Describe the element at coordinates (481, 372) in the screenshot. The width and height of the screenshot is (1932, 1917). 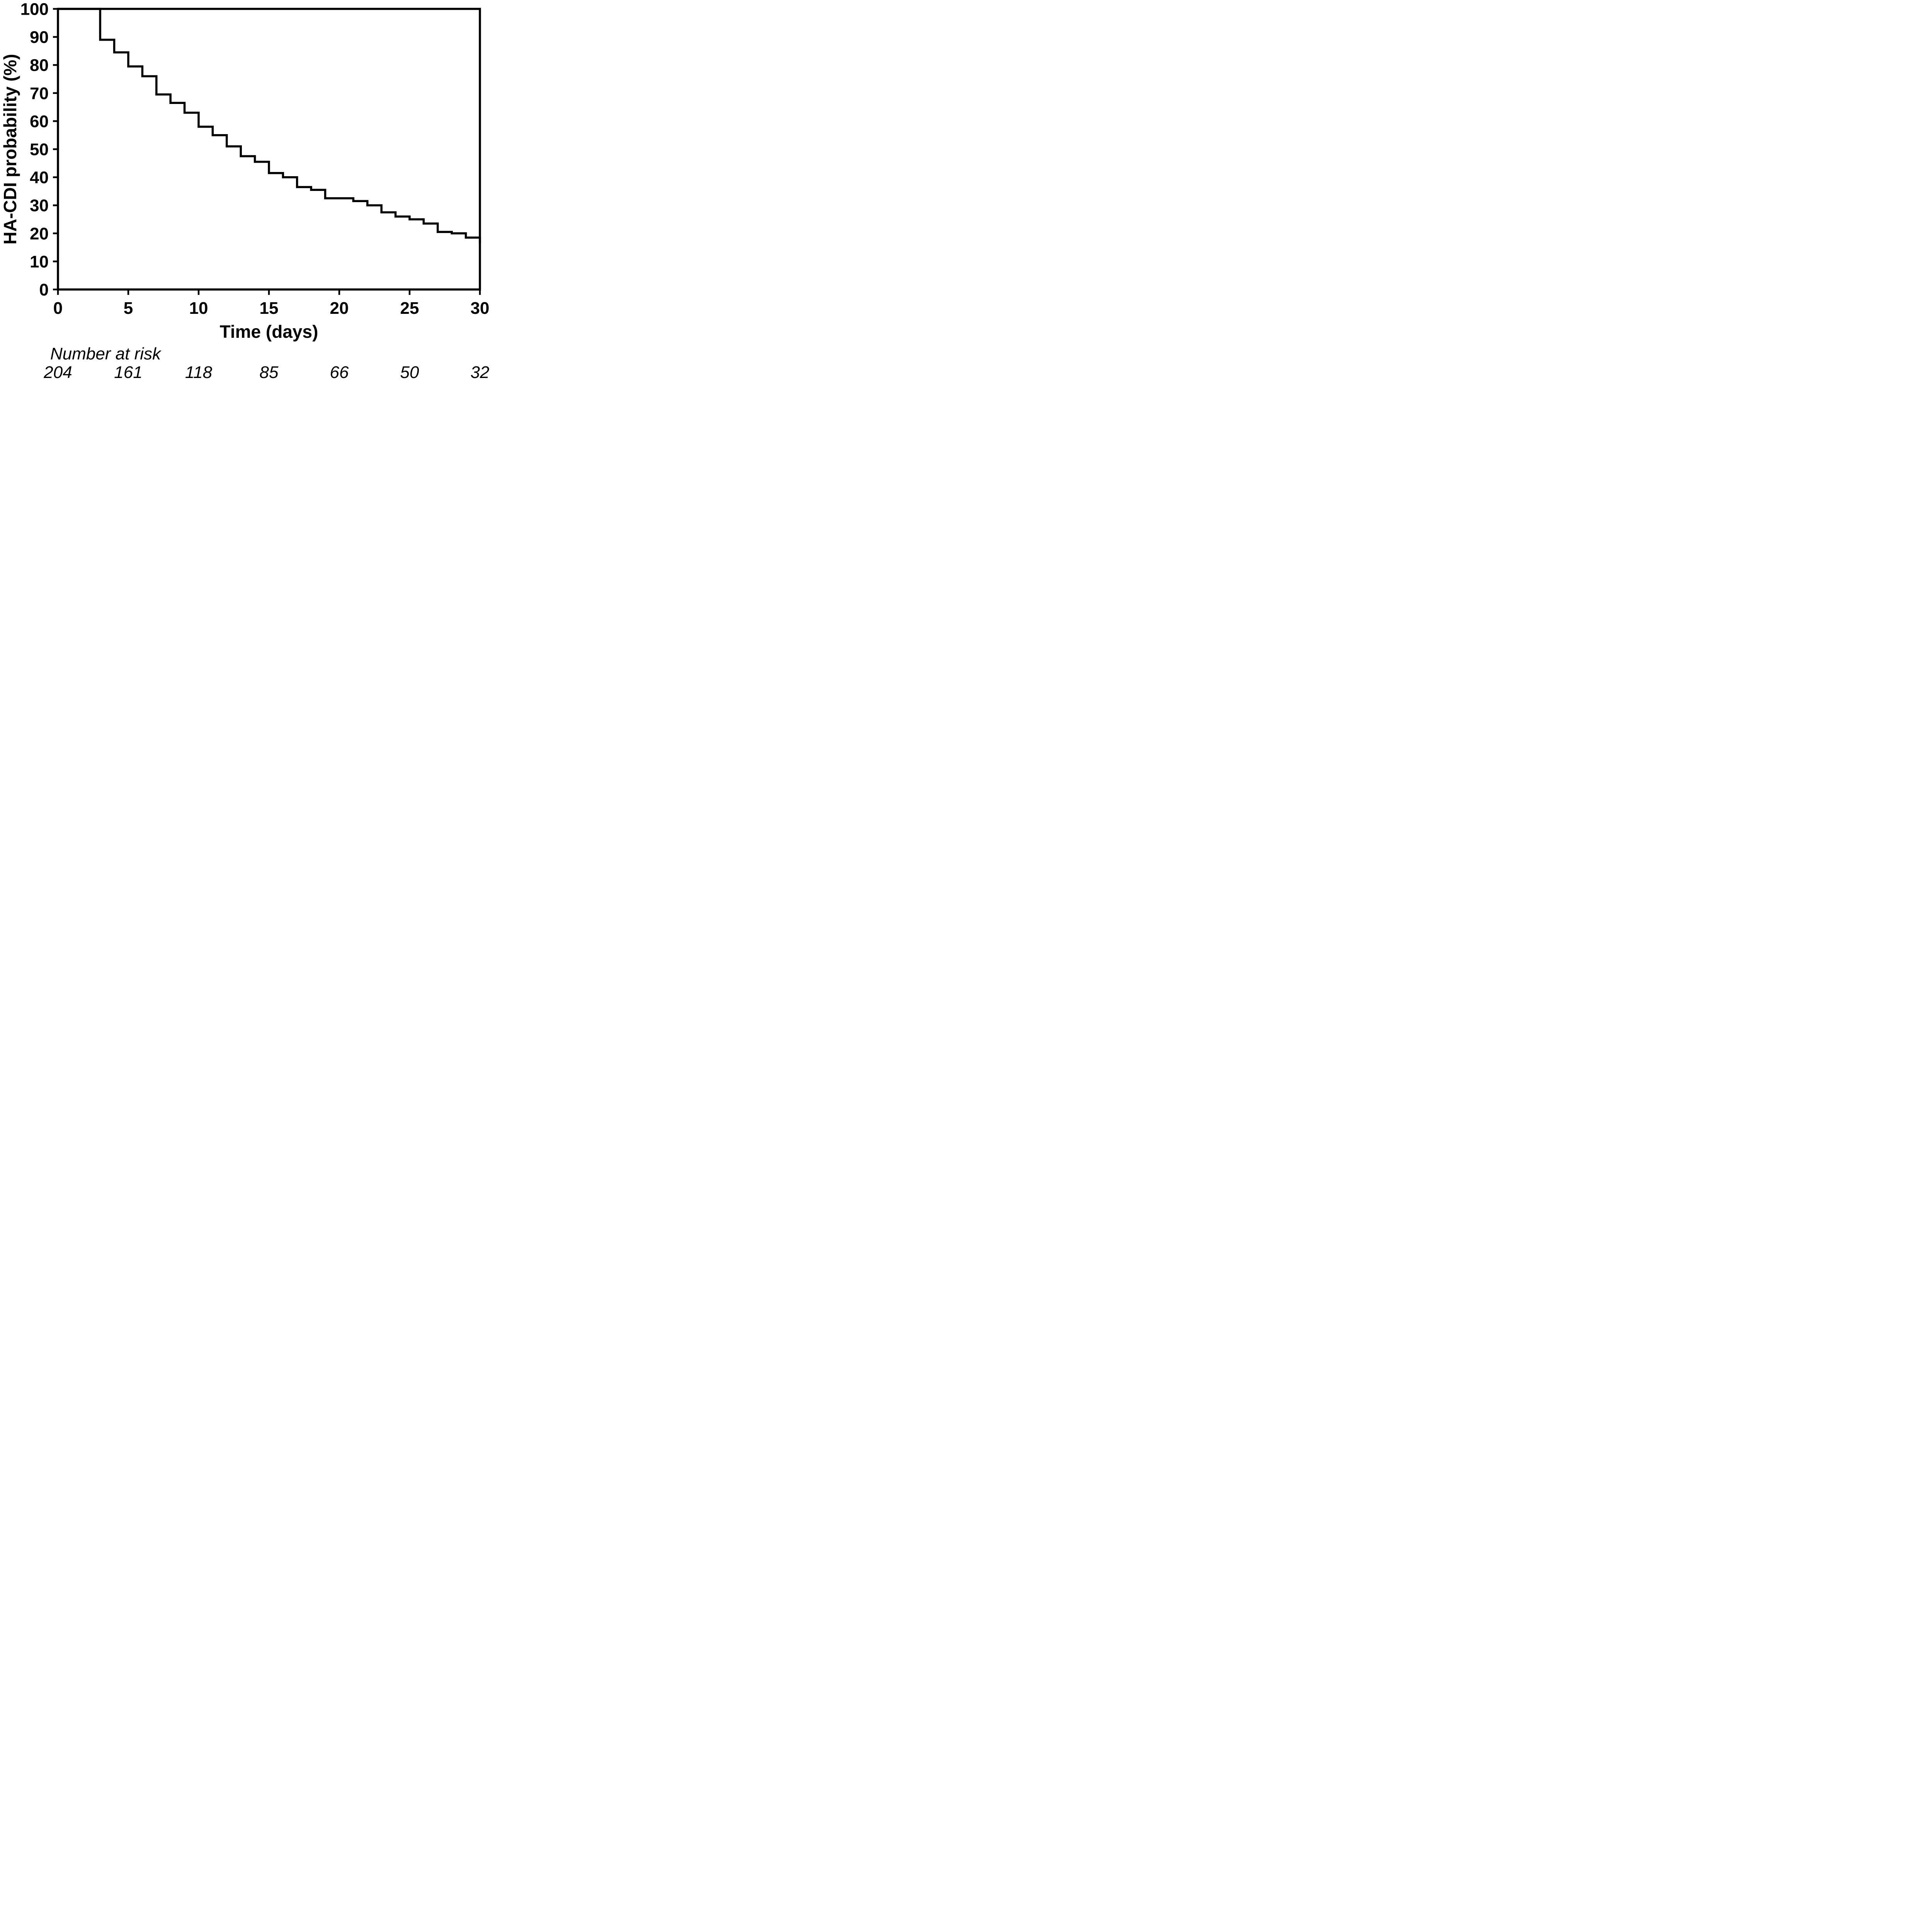
I see `number-at-risk-value: 32` at that location.